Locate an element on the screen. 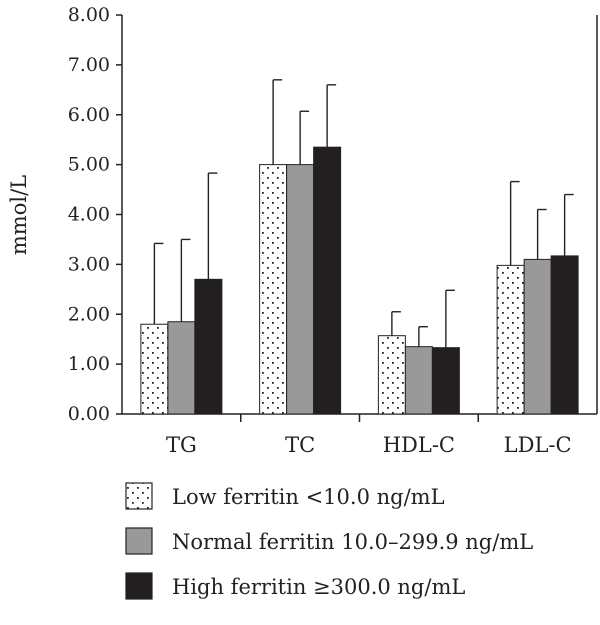  bar-group-hdl-c is located at coordinates (418, 352).